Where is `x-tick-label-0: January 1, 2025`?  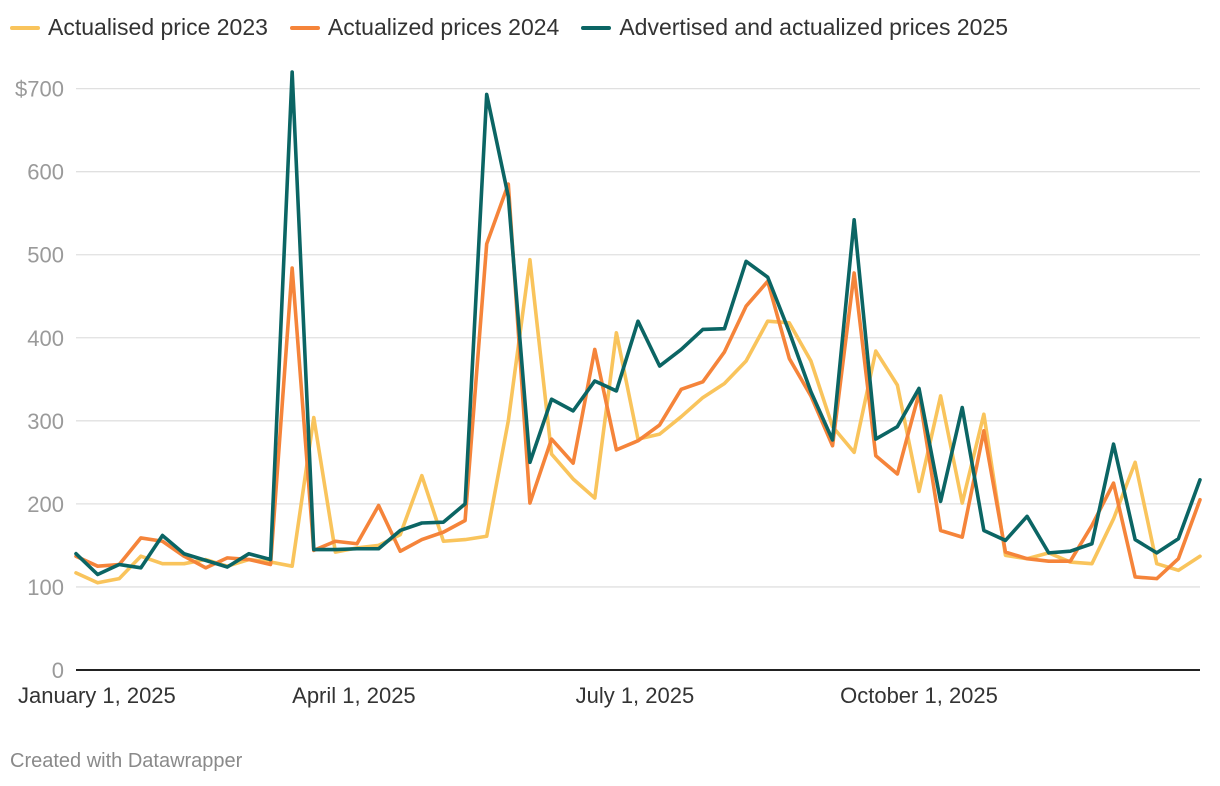 x-tick-label-0: January 1, 2025 is located at coordinates (97, 695).